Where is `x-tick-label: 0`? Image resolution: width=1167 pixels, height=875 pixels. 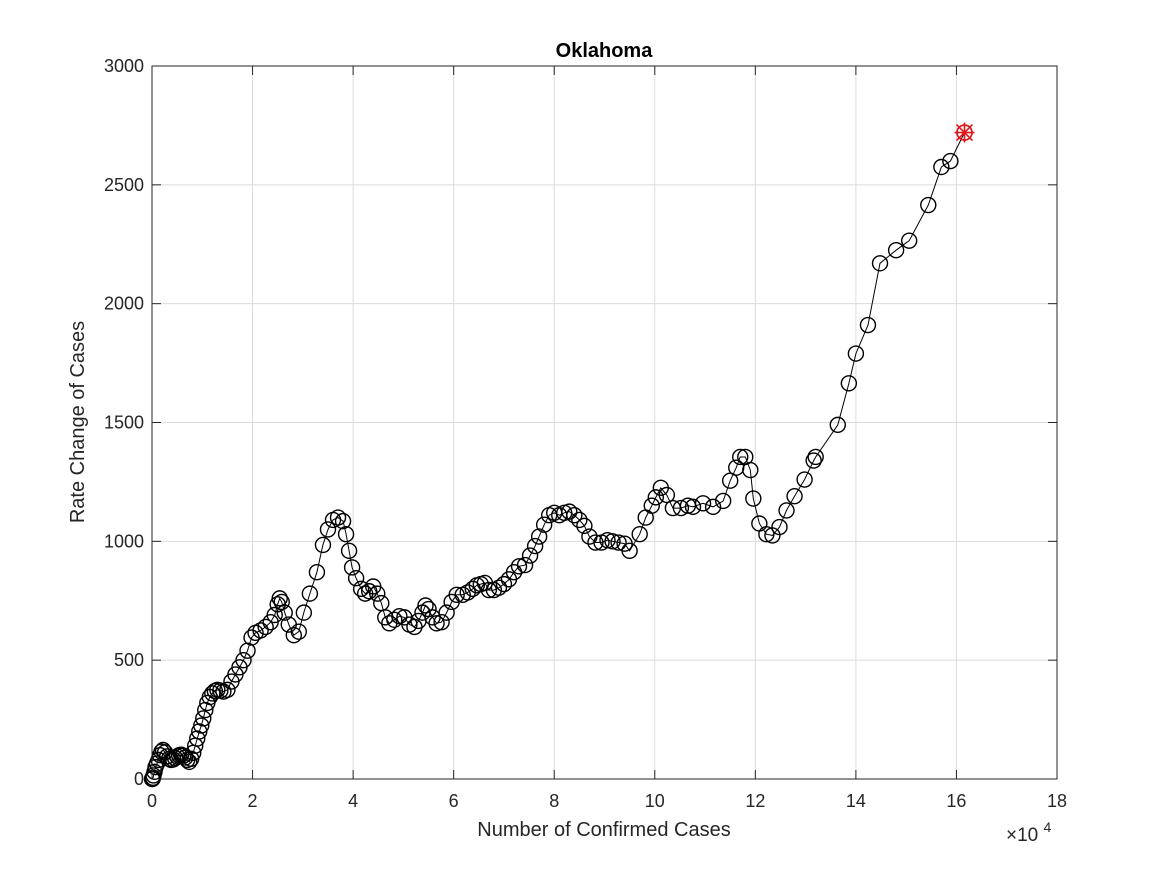 x-tick-label: 0 is located at coordinates (152, 801).